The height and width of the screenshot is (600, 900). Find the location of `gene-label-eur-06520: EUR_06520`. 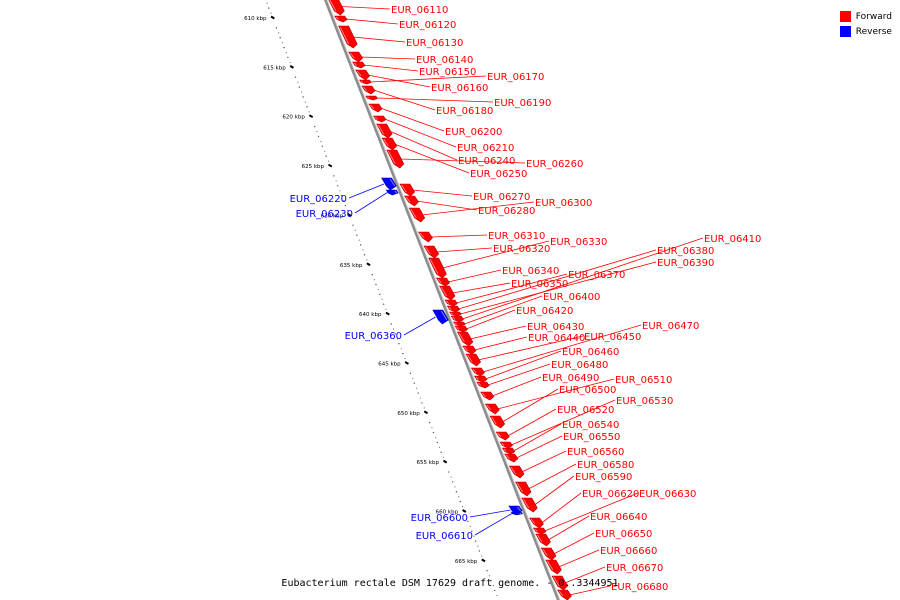

gene-label-eur-06520: EUR_06520 is located at coordinates (585, 410).